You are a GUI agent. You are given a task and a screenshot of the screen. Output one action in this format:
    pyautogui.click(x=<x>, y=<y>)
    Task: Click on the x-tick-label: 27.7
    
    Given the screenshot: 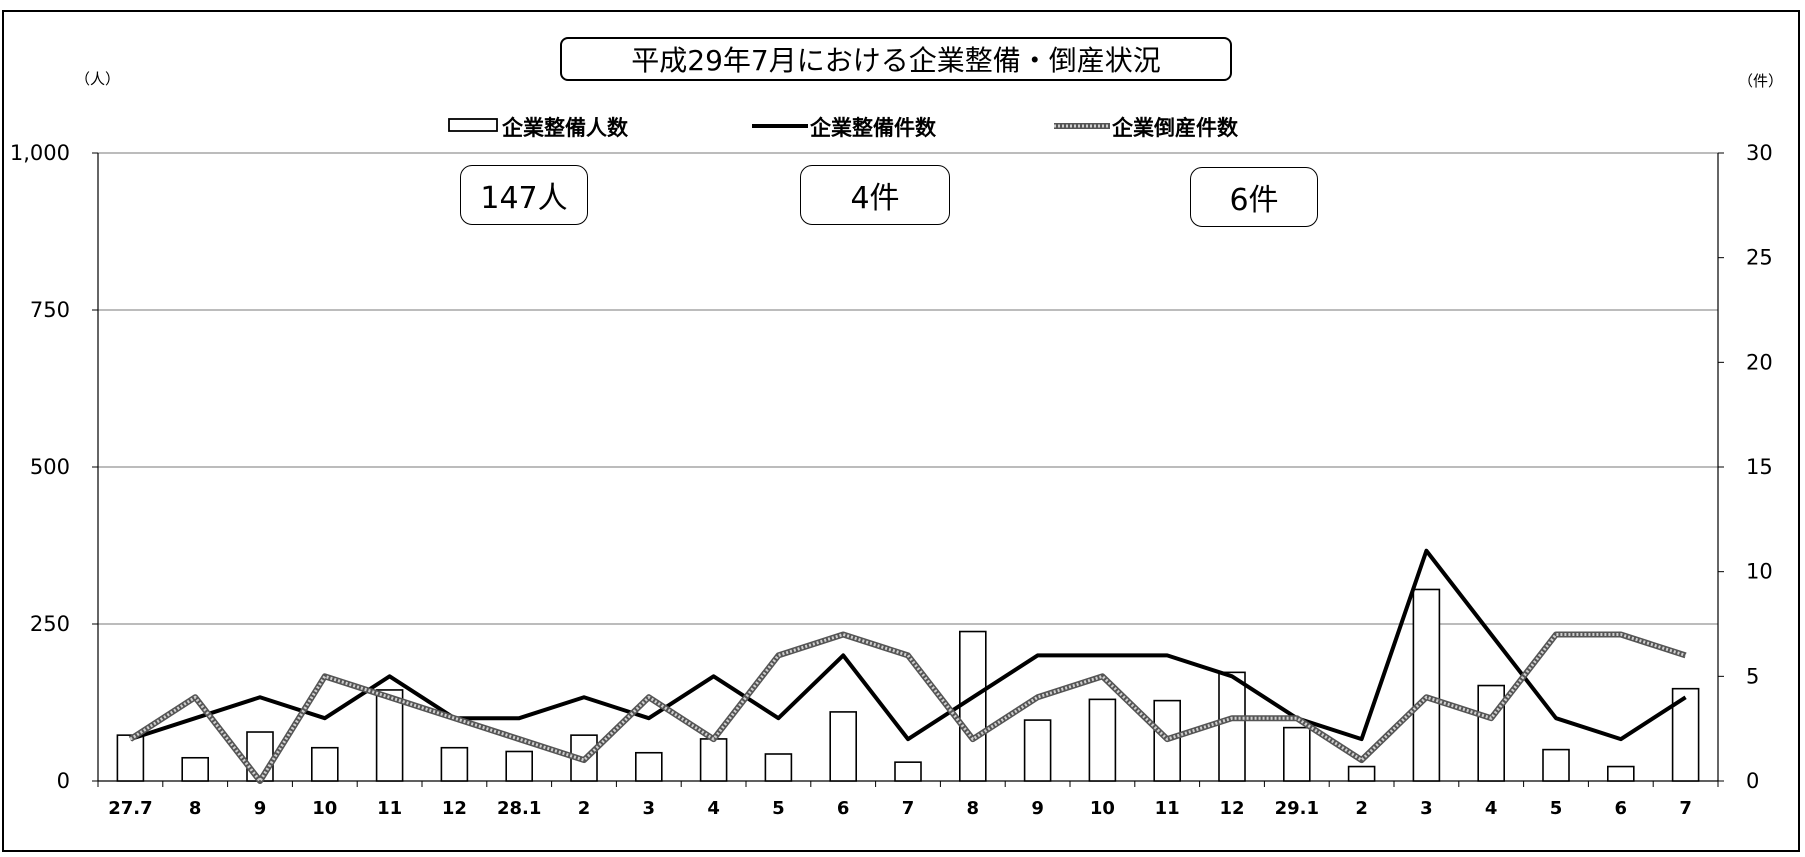 What is the action you would take?
    pyautogui.click(x=130, y=808)
    